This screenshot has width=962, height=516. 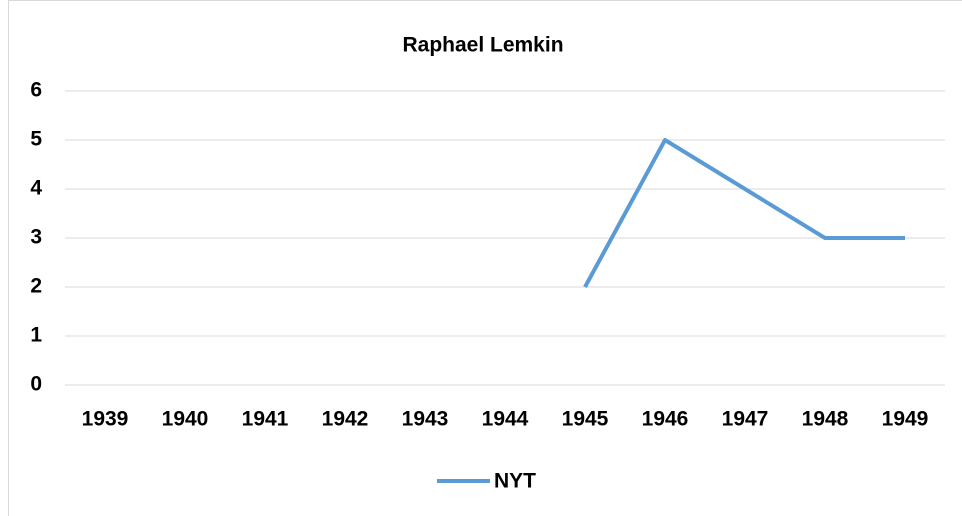 What do you see at coordinates (745, 419) in the screenshot?
I see `x-tick-label: 1947` at bounding box center [745, 419].